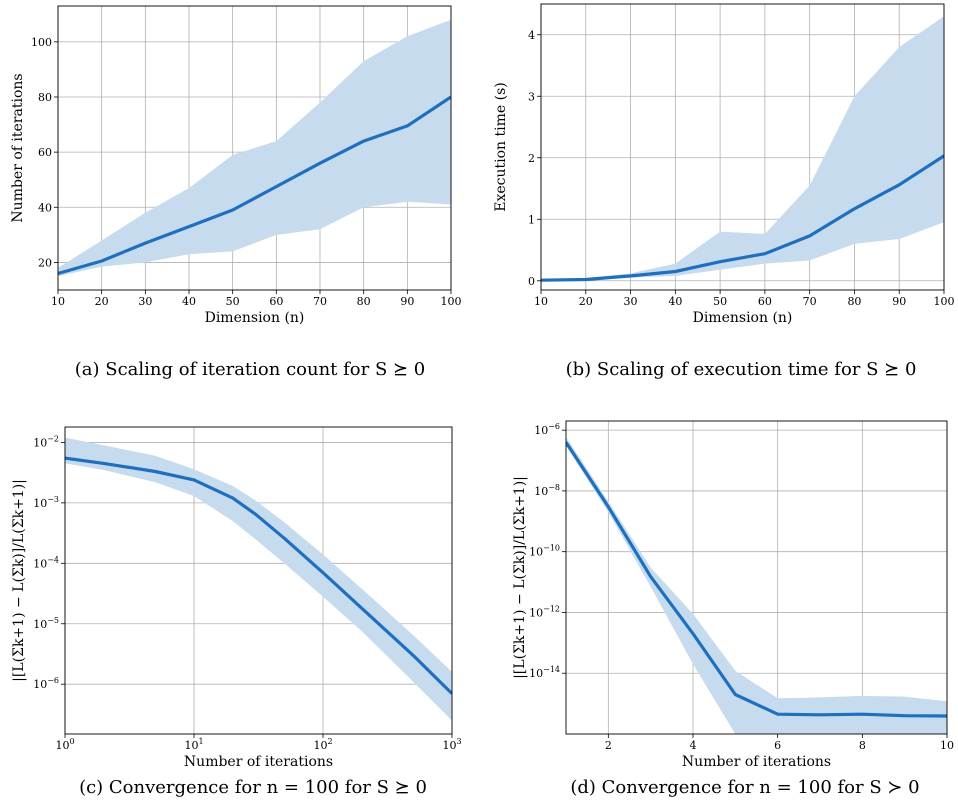  I want to click on caption-c: (c) Convergence for n = 100 for S ⪰ 0, so click(253, 787).